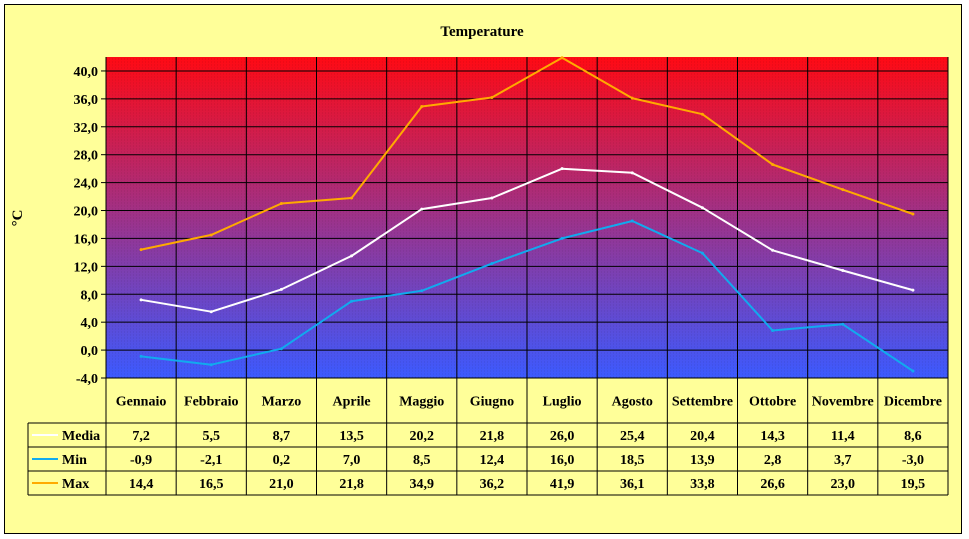 The image size is (969, 539). I want to click on y-tick-label: 4,0, so click(90, 323).